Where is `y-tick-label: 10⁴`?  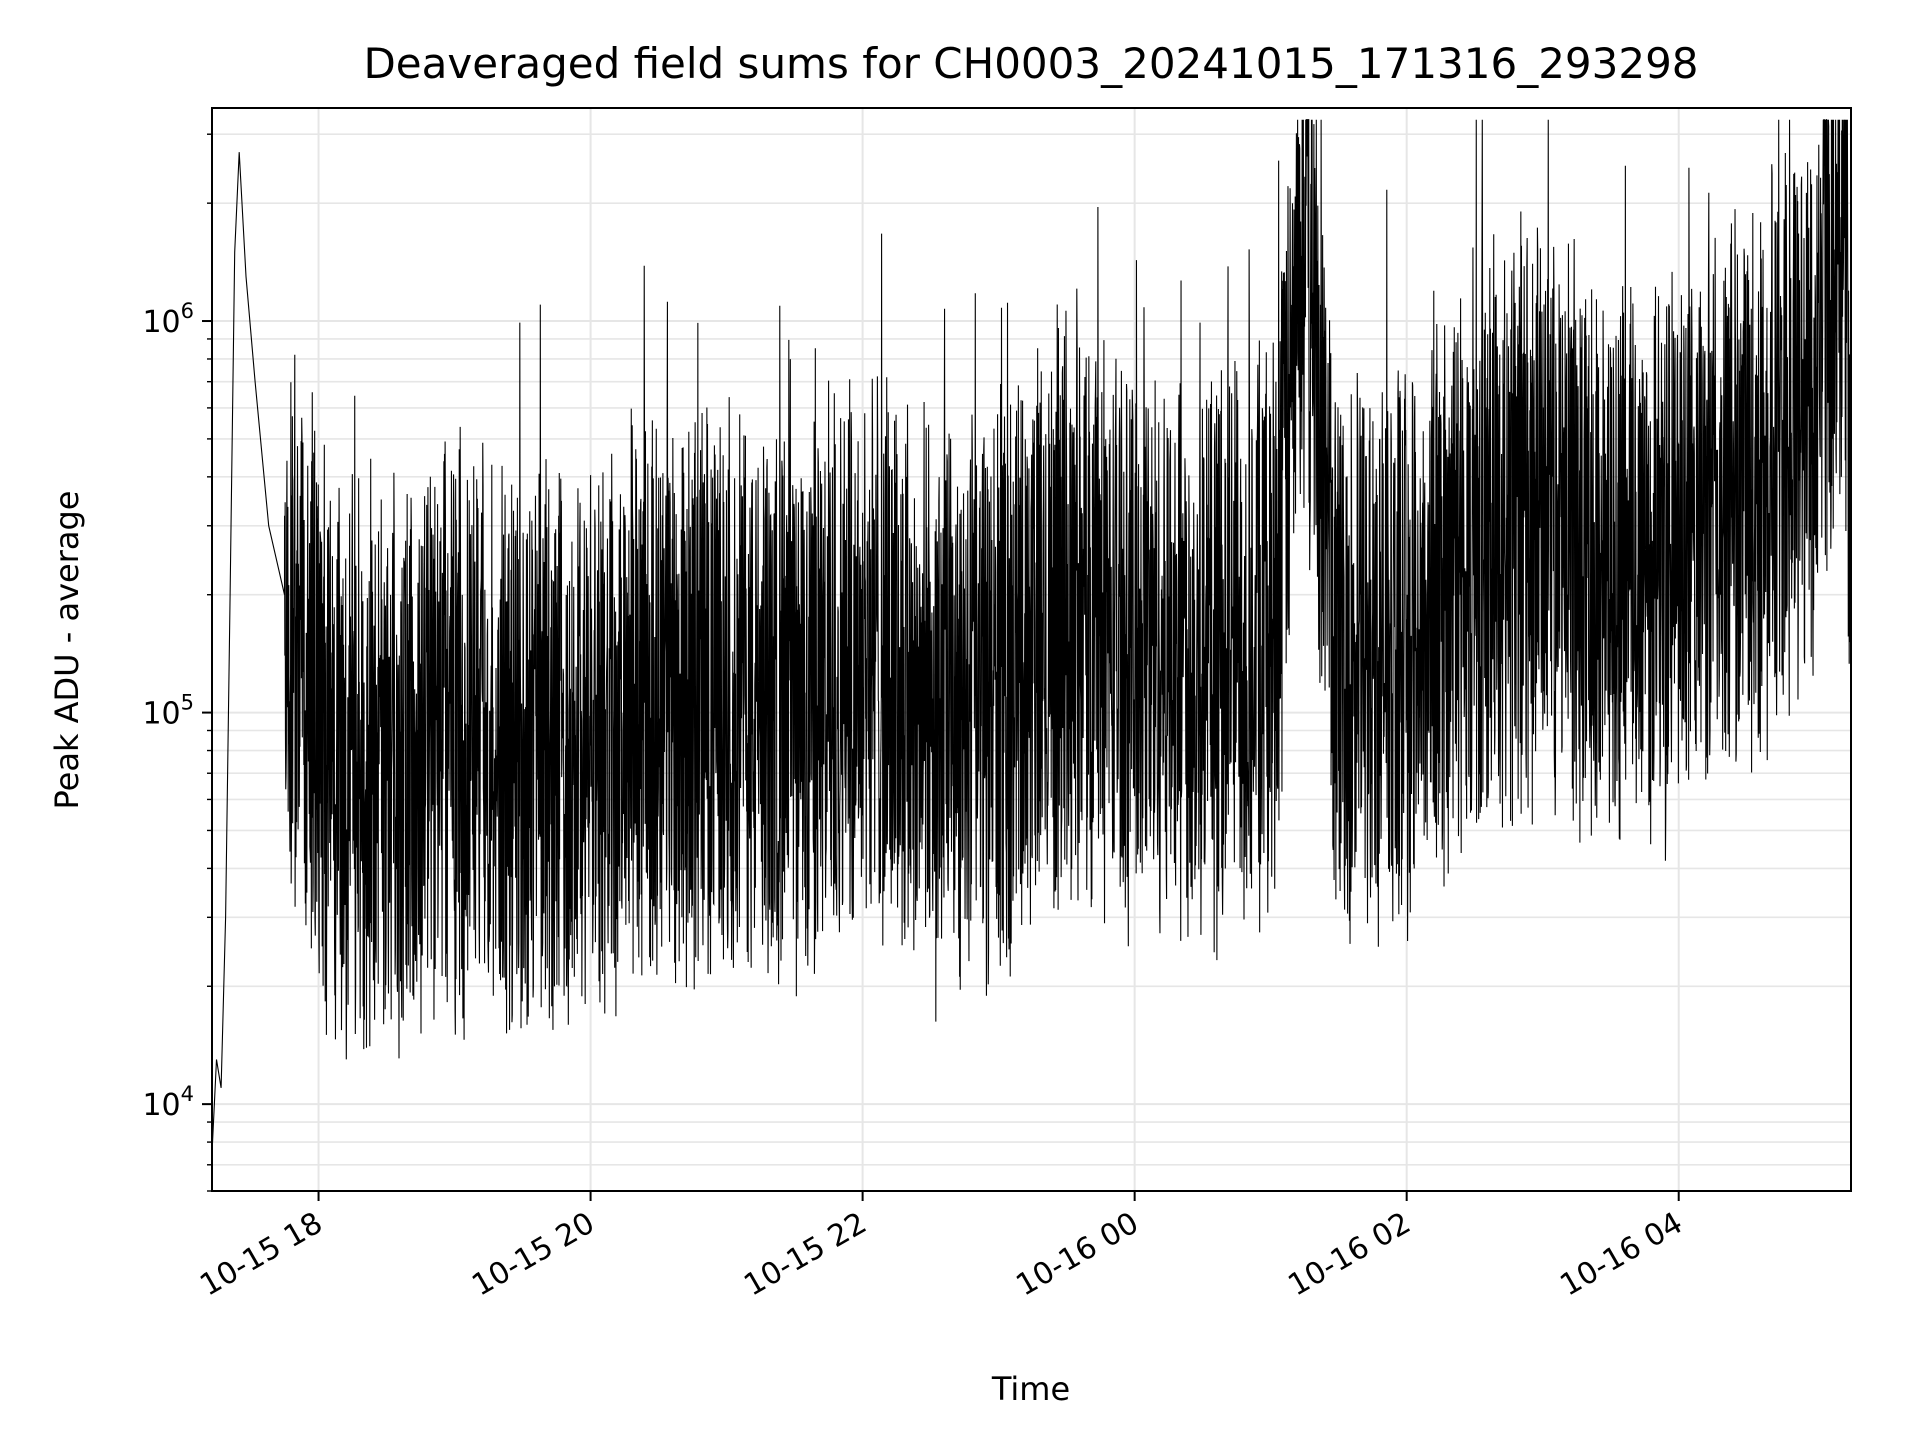 y-tick-label: 10⁴ is located at coordinates (168, 1102).